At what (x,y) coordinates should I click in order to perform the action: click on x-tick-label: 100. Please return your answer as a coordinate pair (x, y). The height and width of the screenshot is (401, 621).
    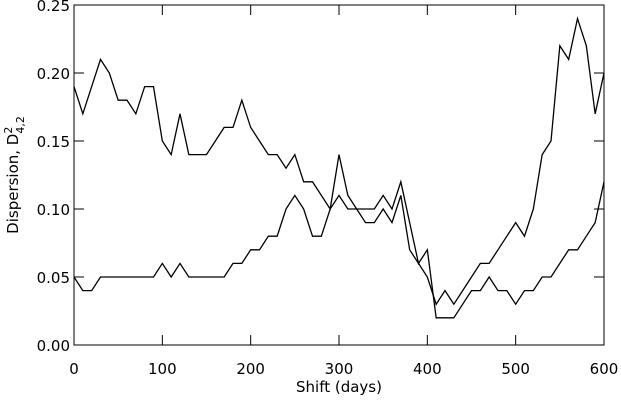
    Looking at the image, I should click on (162, 369).